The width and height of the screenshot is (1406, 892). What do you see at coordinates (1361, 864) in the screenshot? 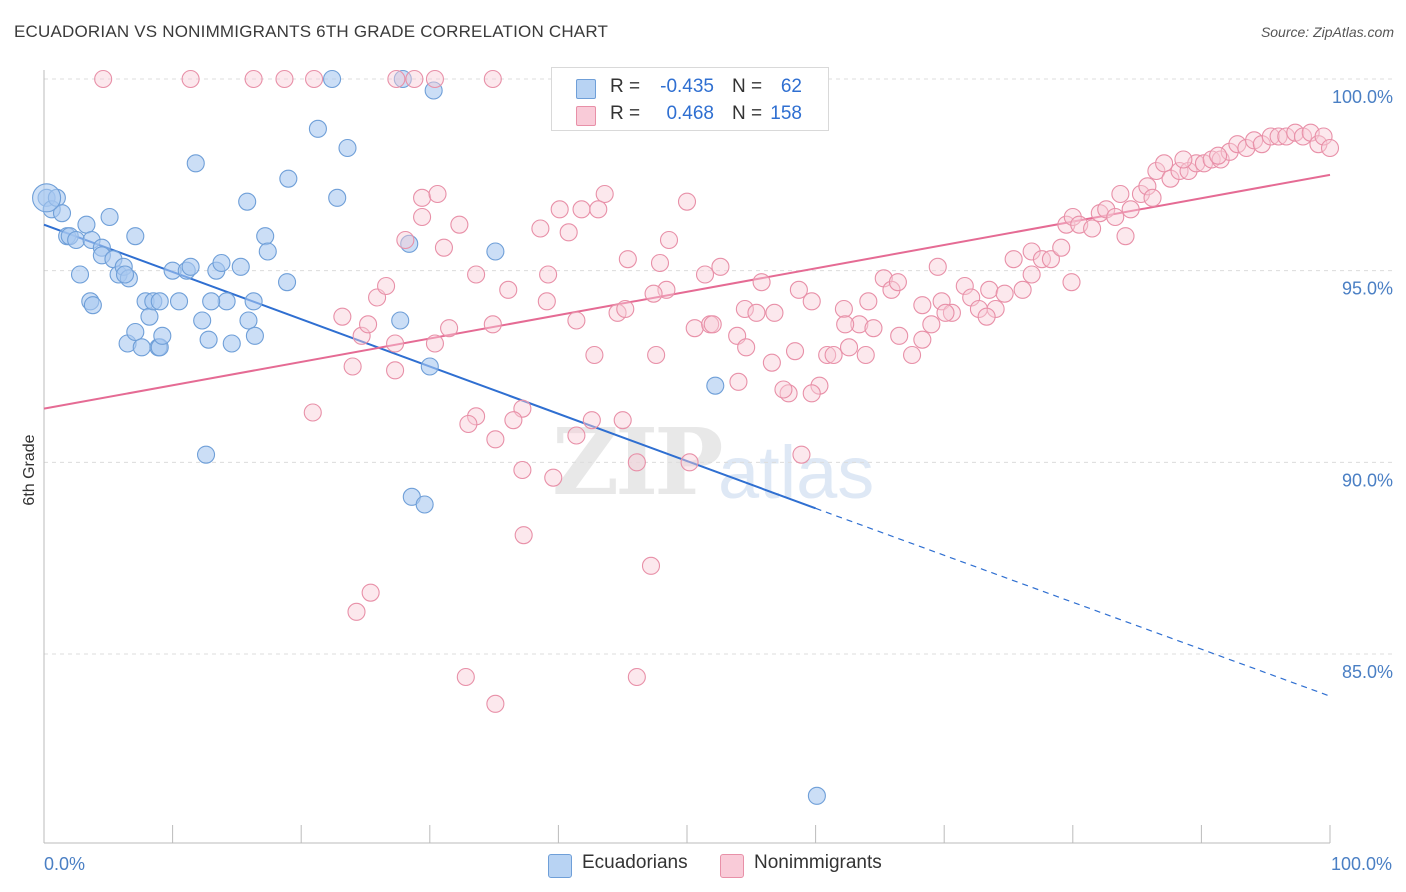
I see `x-tick-label: 100.0%` at bounding box center [1361, 864].